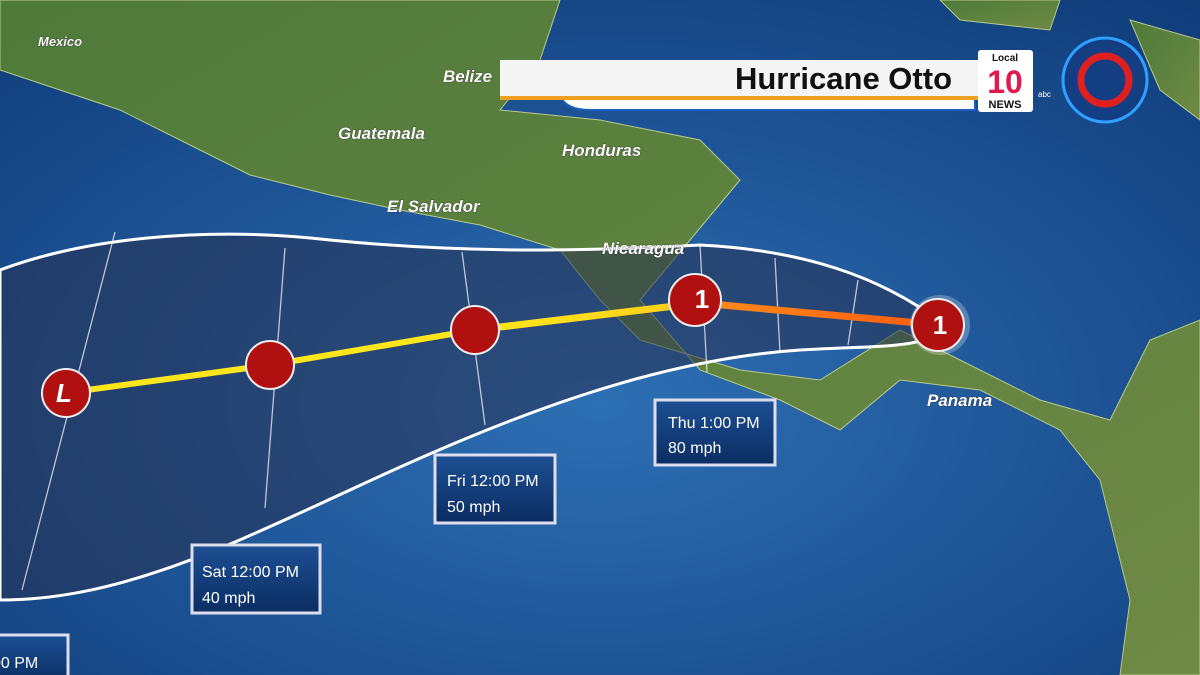 The height and width of the screenshot is (675, 1200). I want to click on forecast-time: Sat 12:00 PM, so click(250, 572).